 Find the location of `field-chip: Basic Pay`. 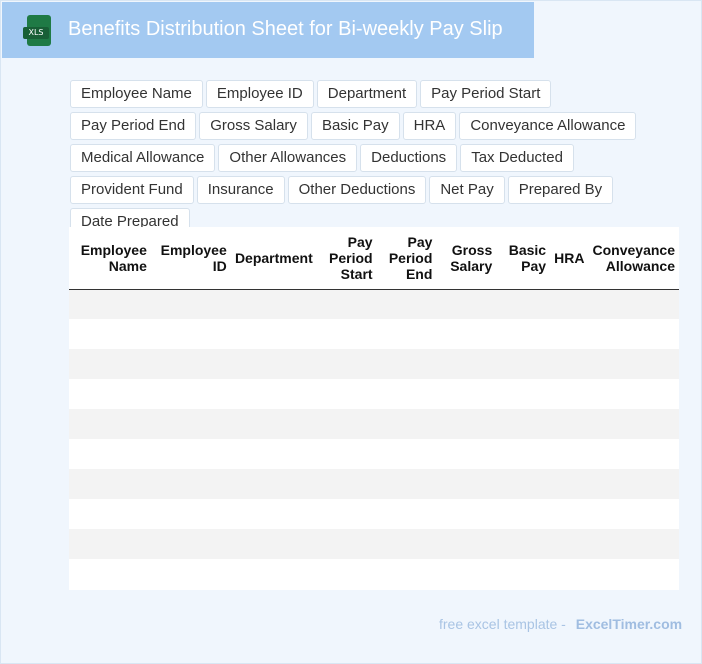

field-chip: Basic Pay is located at coordinates (355, 126).